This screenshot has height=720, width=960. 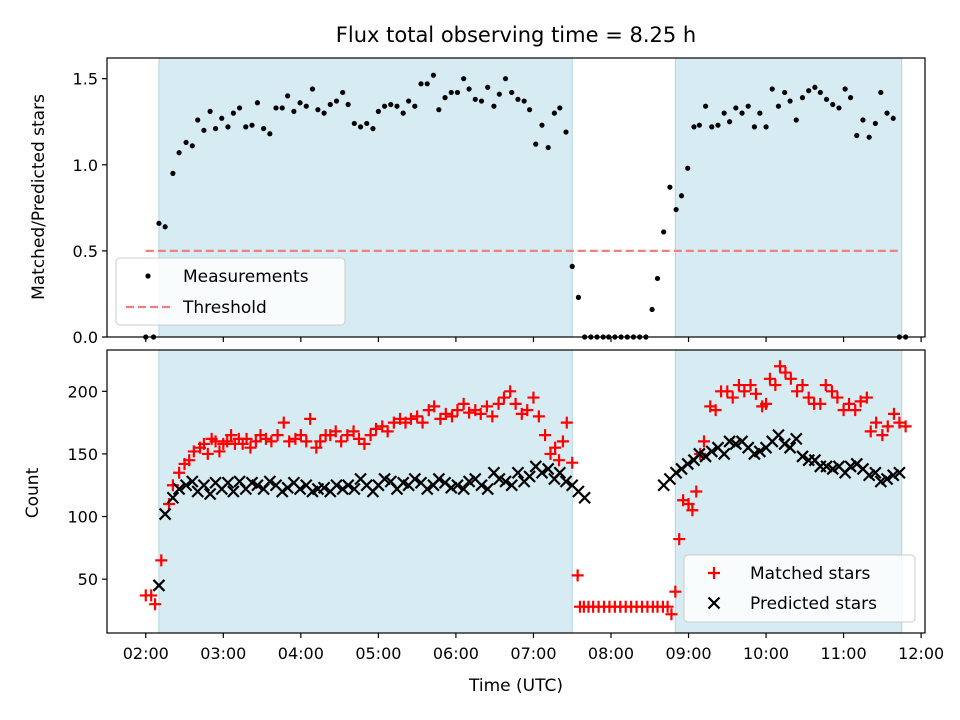 What do you see at coordinates (516, 35) in the screenshot?
I see `chart-title: Flux total observing time = 8.25 h` at bounding box center [516, 35].